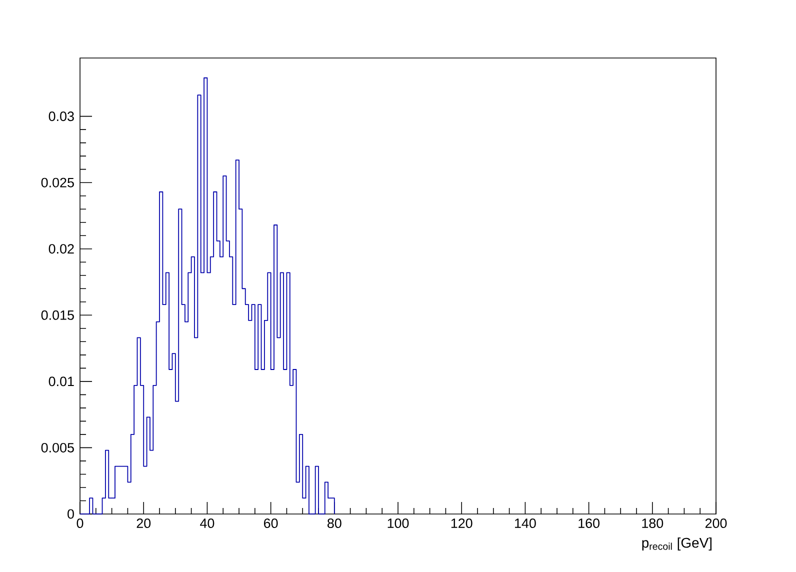 The image size is (796, 572). I want to click on y-tick-label: 0.025, so click(57, 183).